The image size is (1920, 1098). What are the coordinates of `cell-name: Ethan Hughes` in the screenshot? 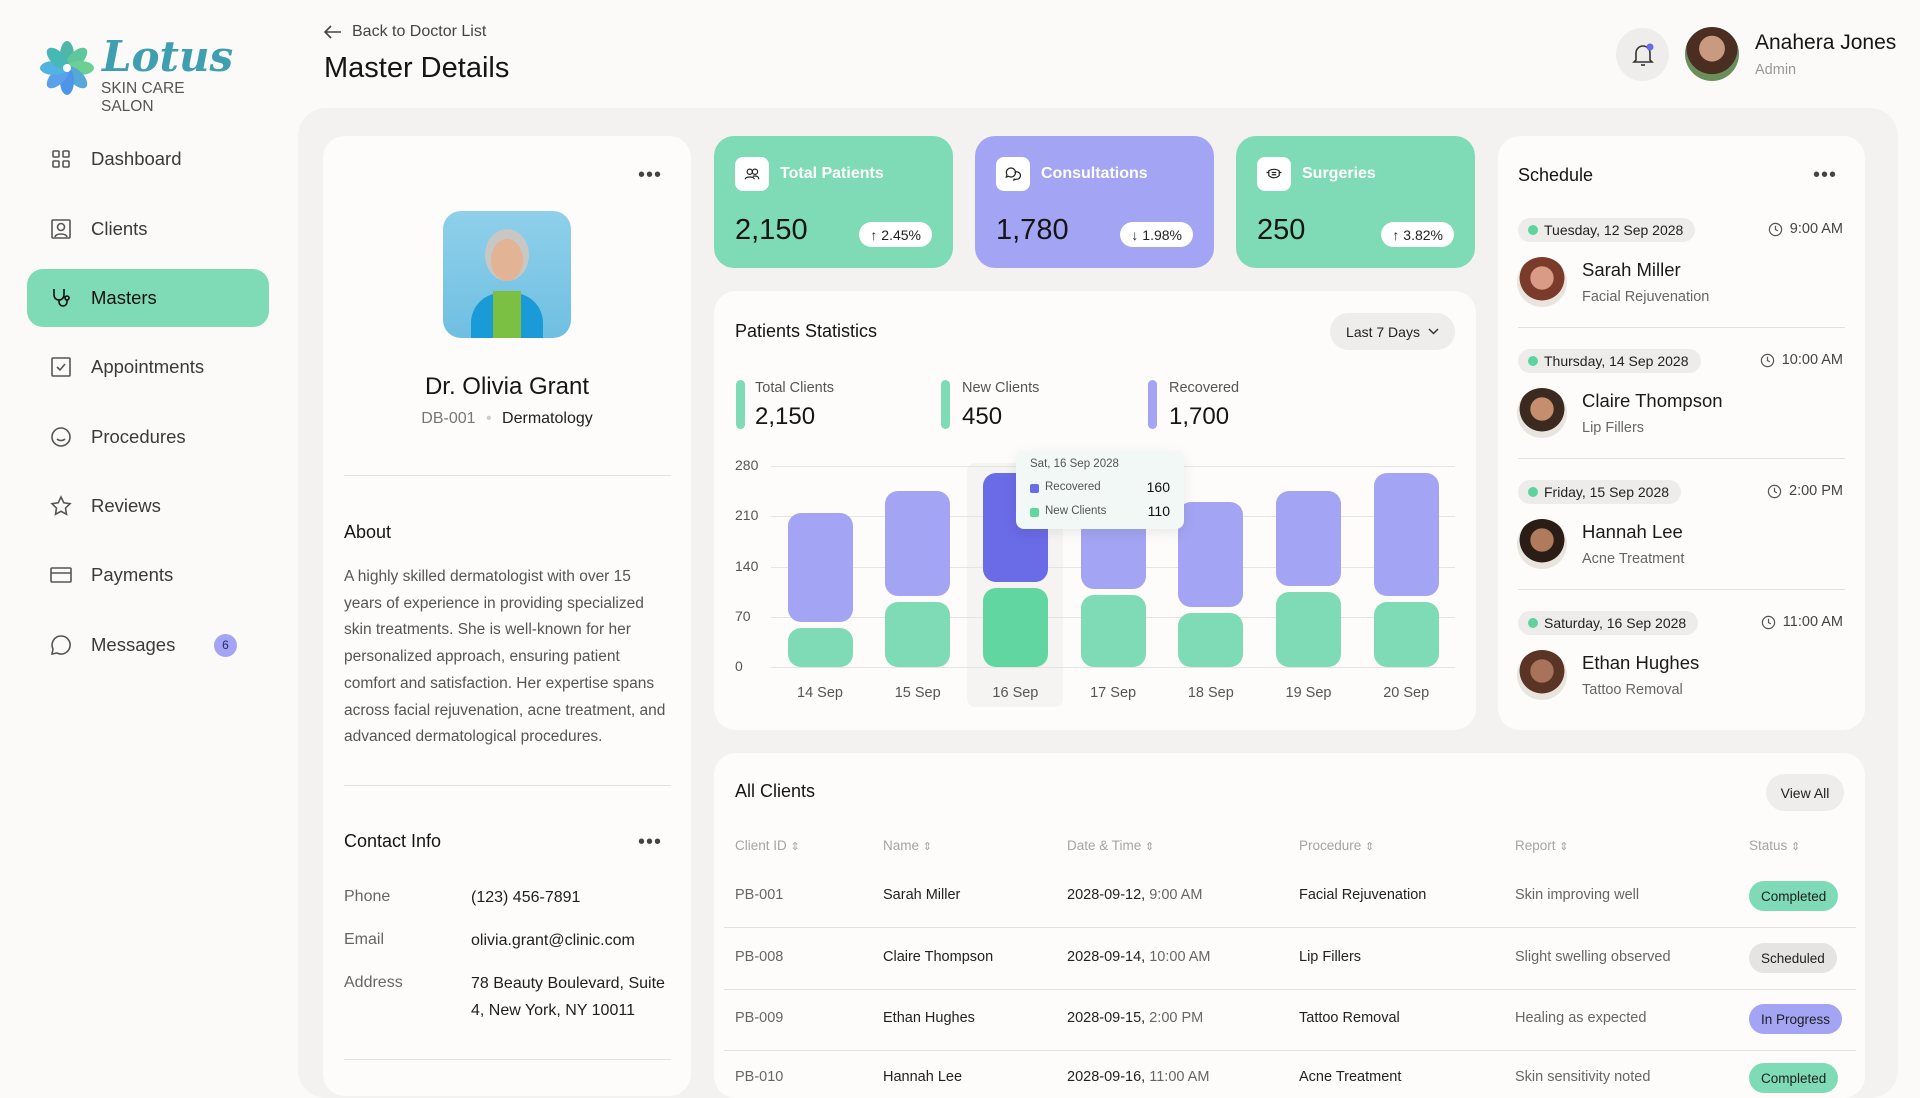 It's located at (929, 1018).